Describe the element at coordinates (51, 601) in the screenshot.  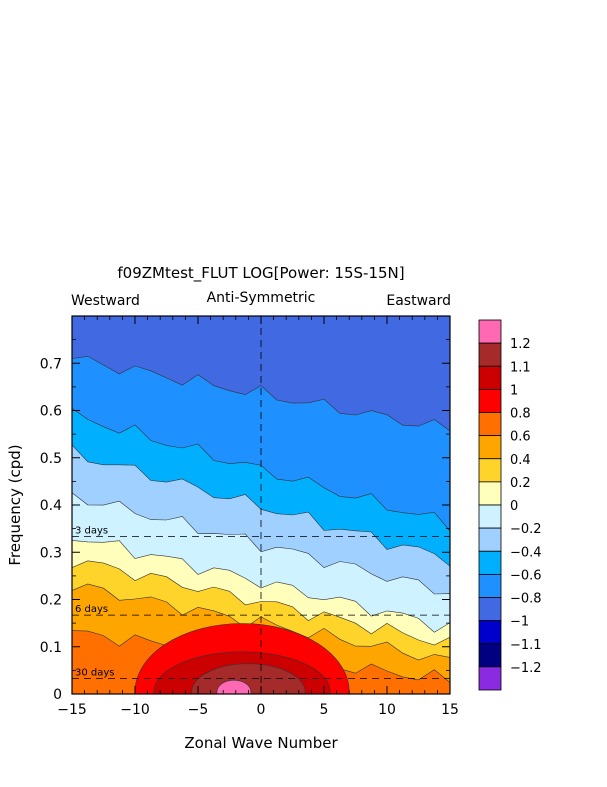
I see `y-tick-label: 0.2` at that location.